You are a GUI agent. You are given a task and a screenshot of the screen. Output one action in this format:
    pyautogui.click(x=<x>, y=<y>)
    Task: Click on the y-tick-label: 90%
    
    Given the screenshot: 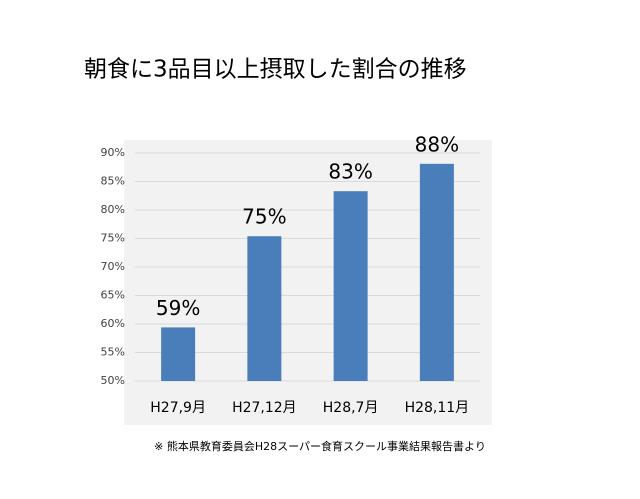 What is the action you would take?
    pyautogui.click(x=113, y=152)
    